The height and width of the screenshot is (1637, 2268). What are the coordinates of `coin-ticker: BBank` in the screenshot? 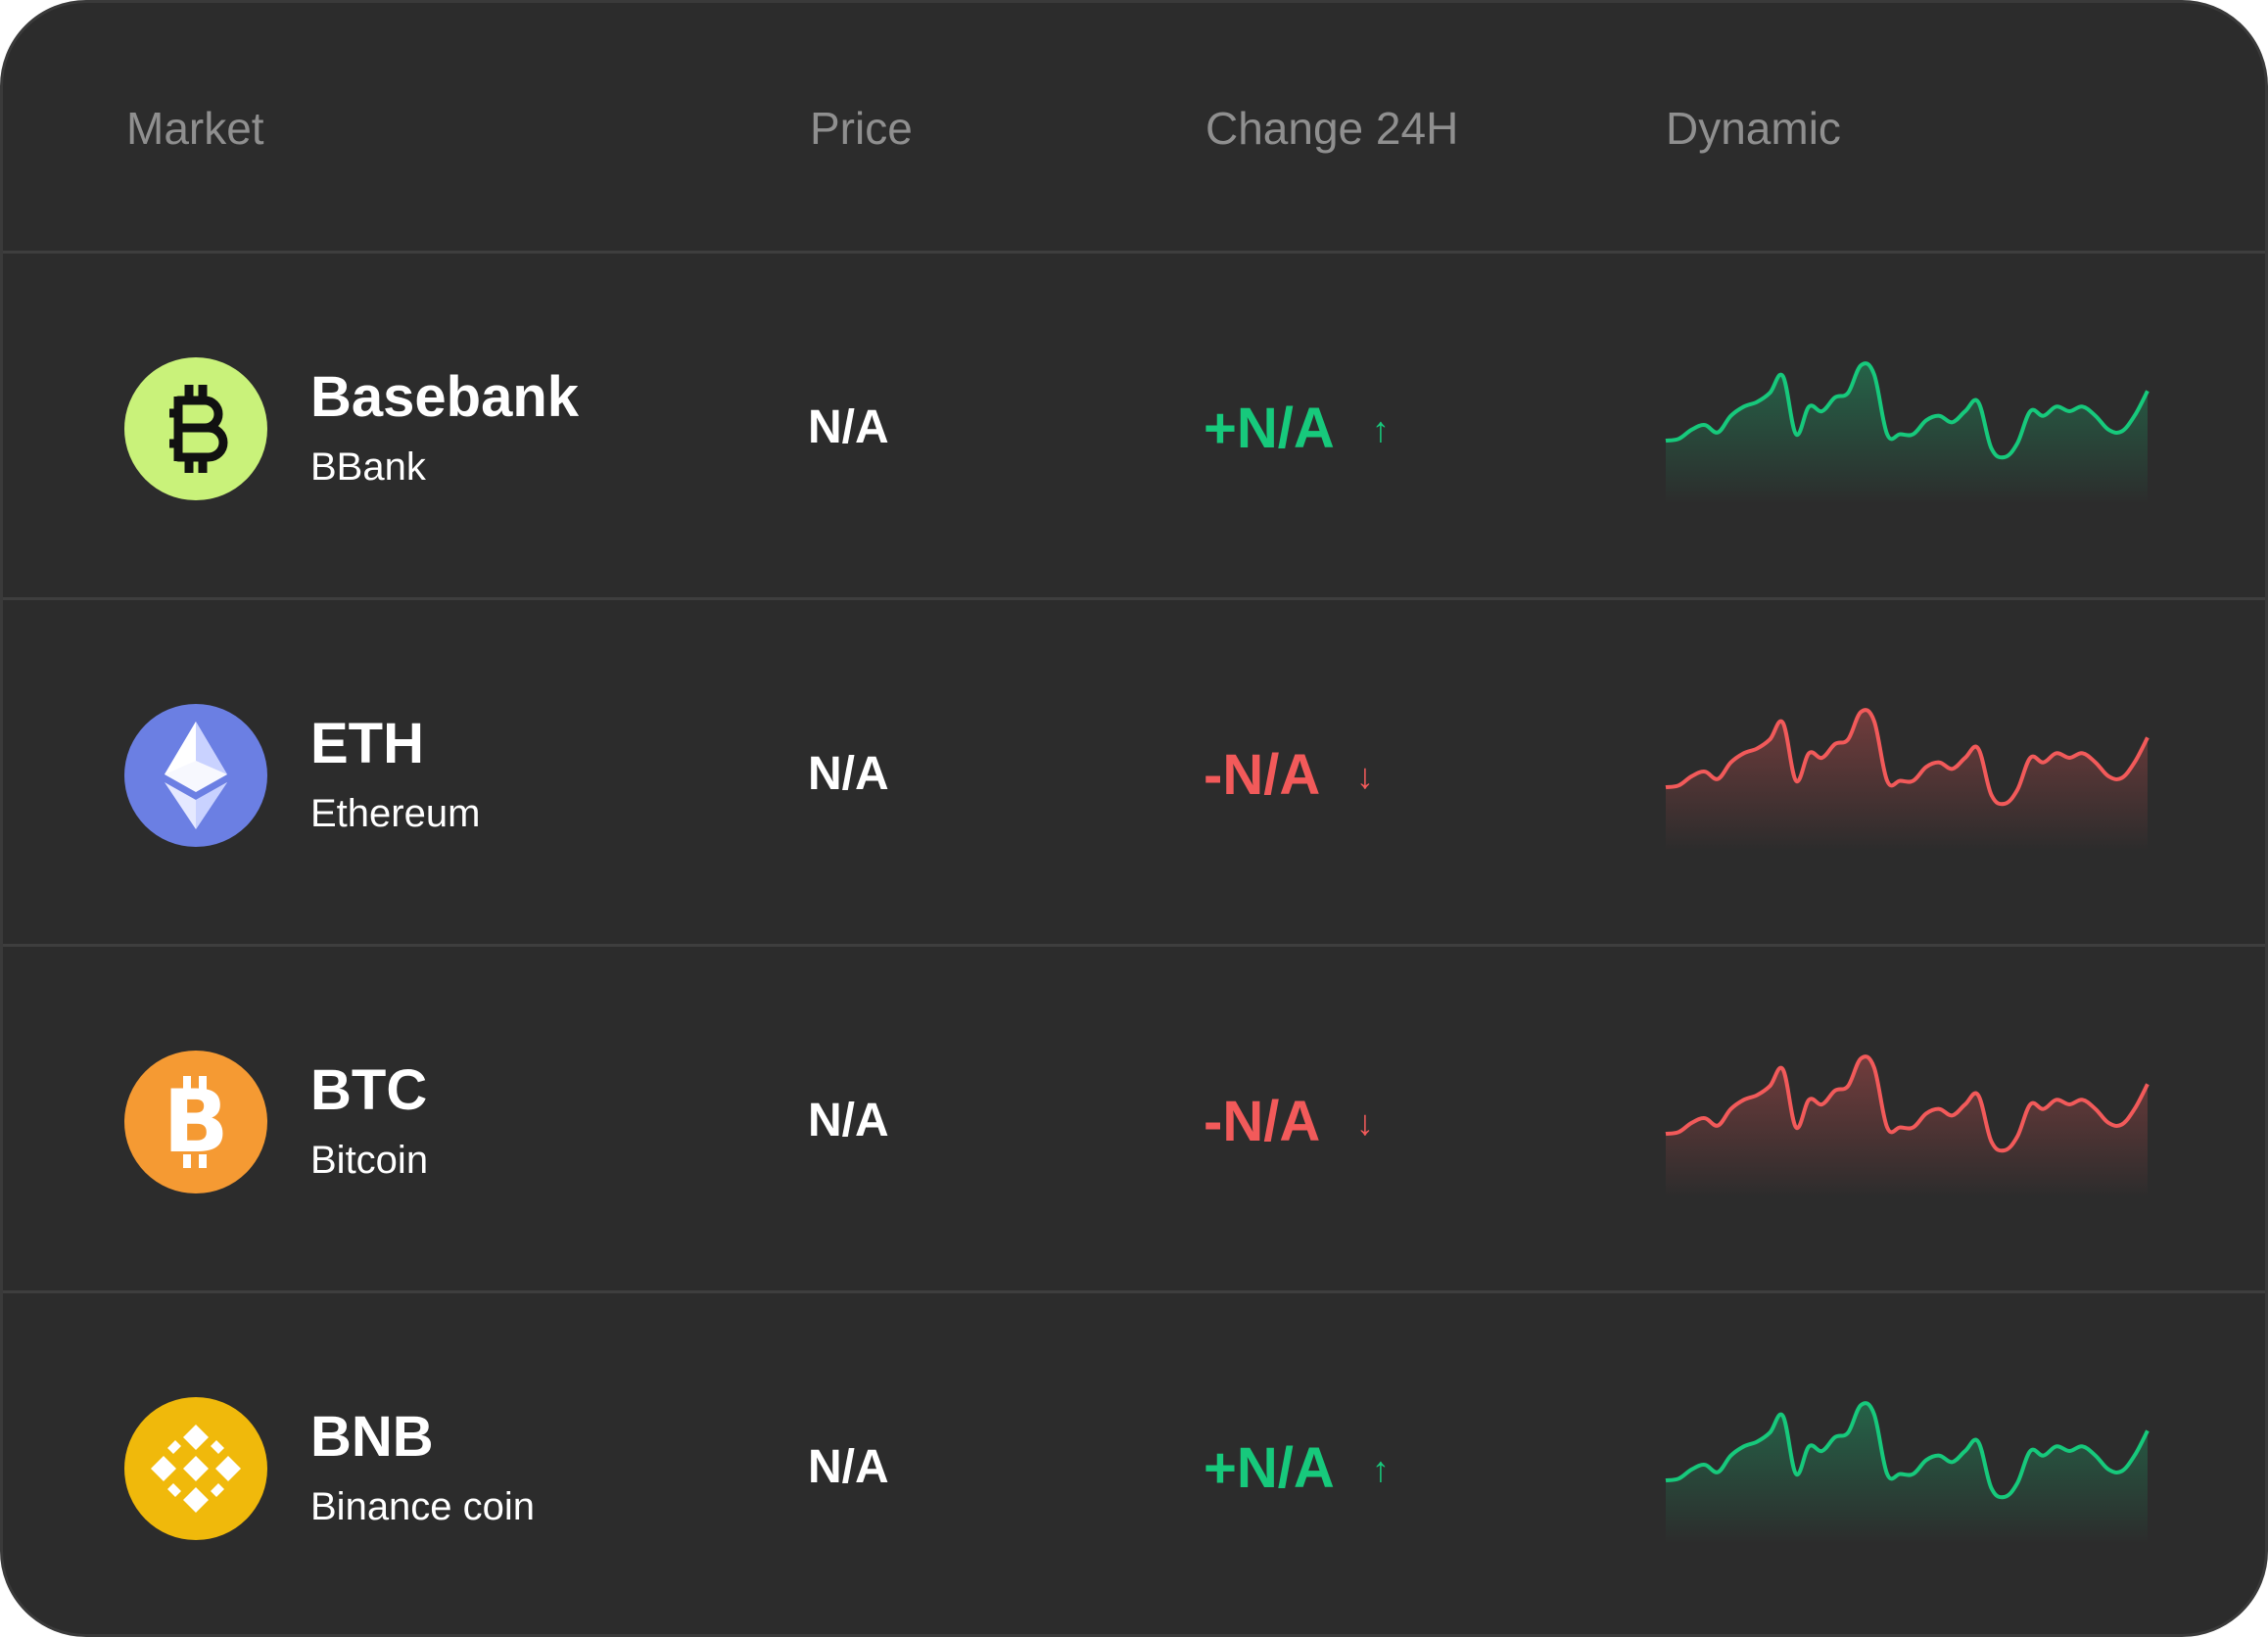 It's located at (368, 467).